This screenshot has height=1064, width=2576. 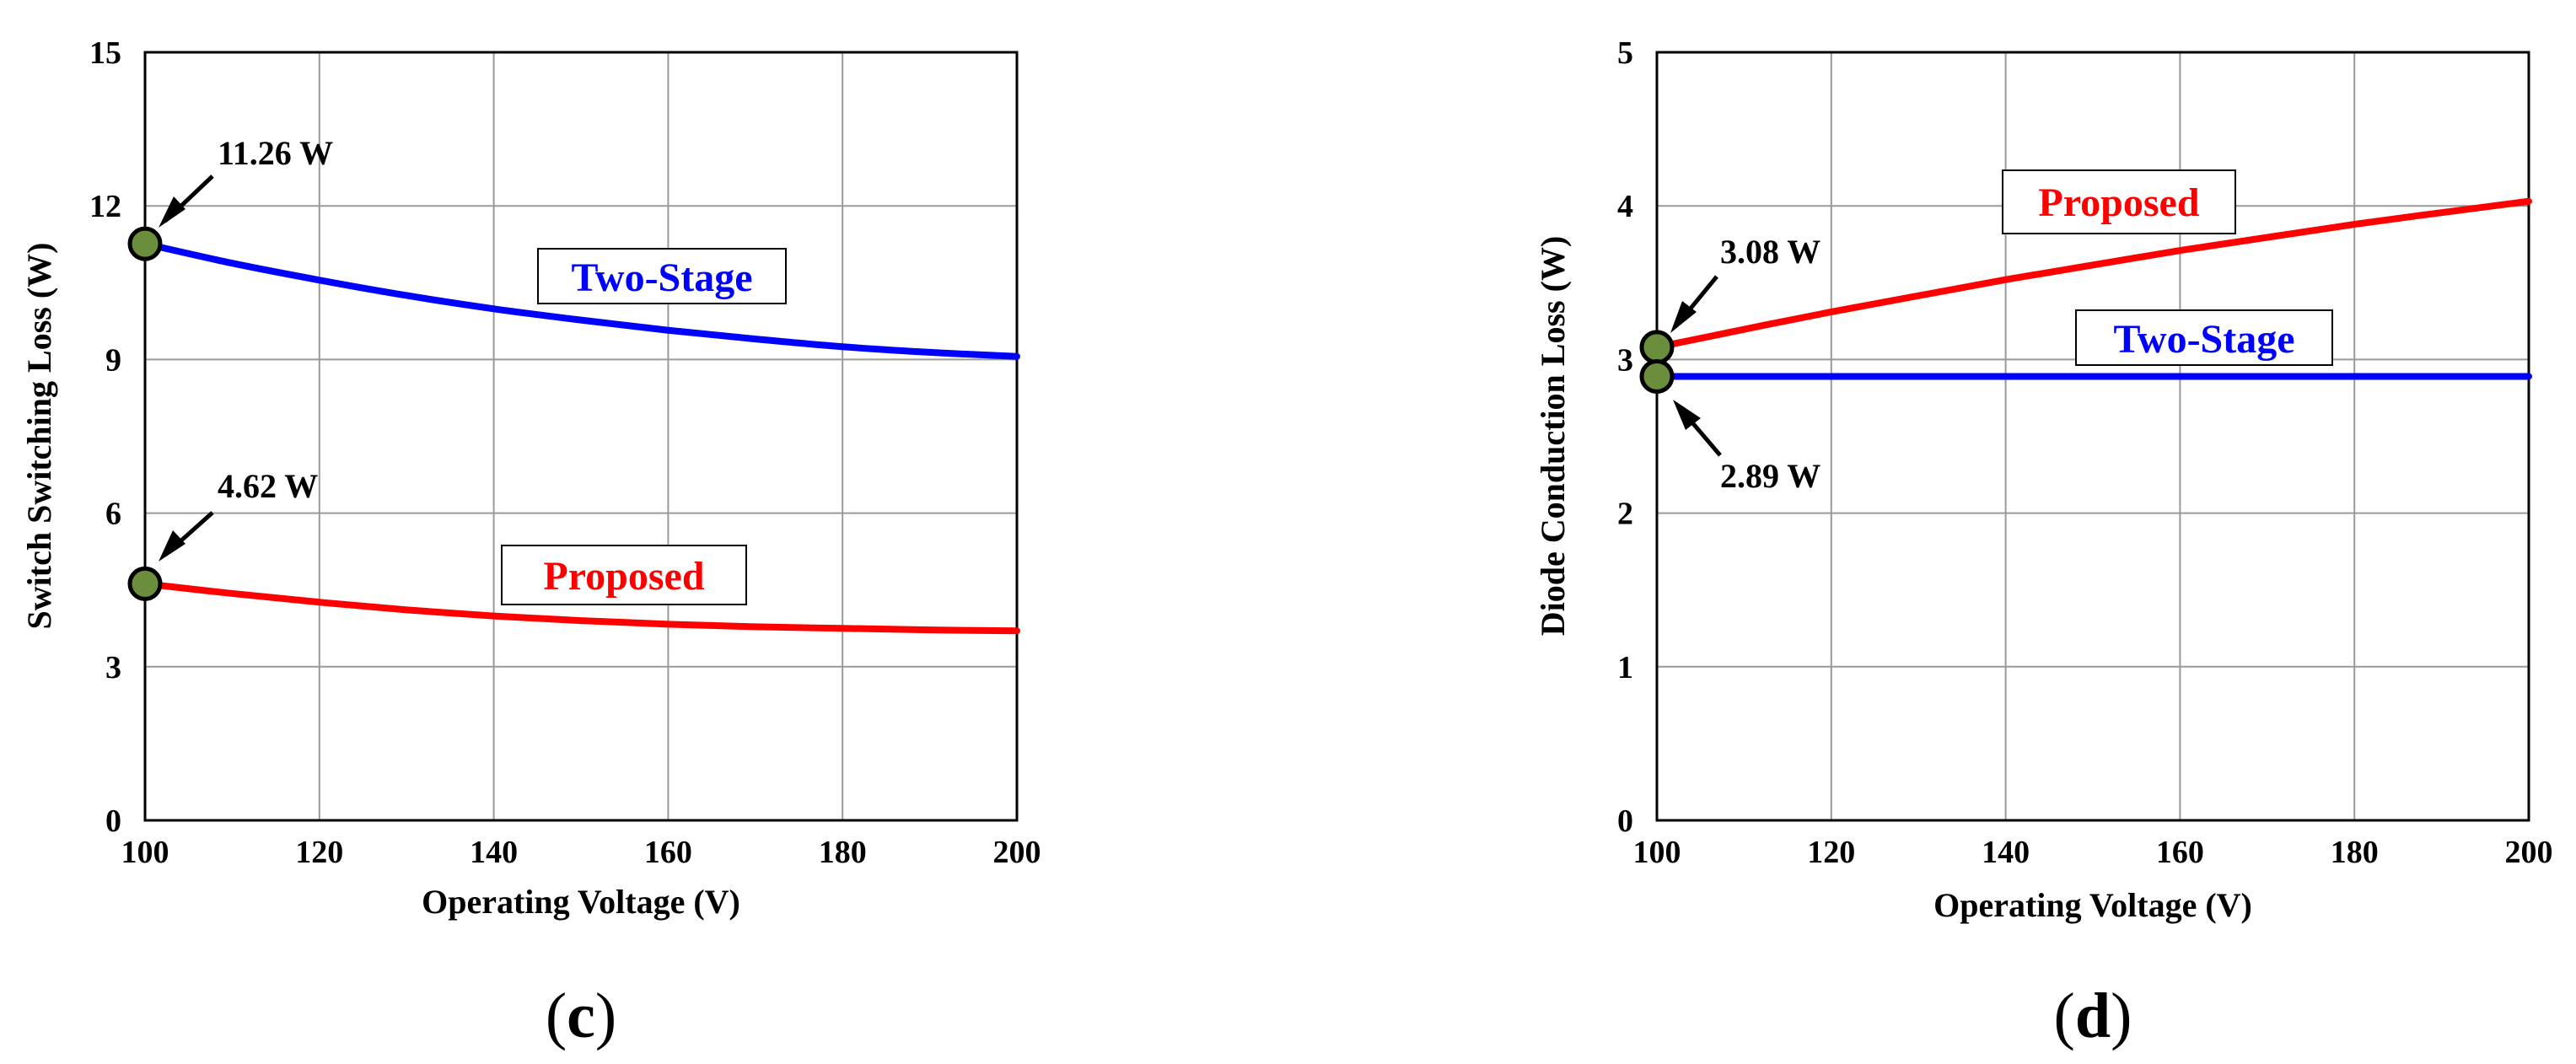 I want to click on panel-label-letter: d, so click(x=2093, y=1016).